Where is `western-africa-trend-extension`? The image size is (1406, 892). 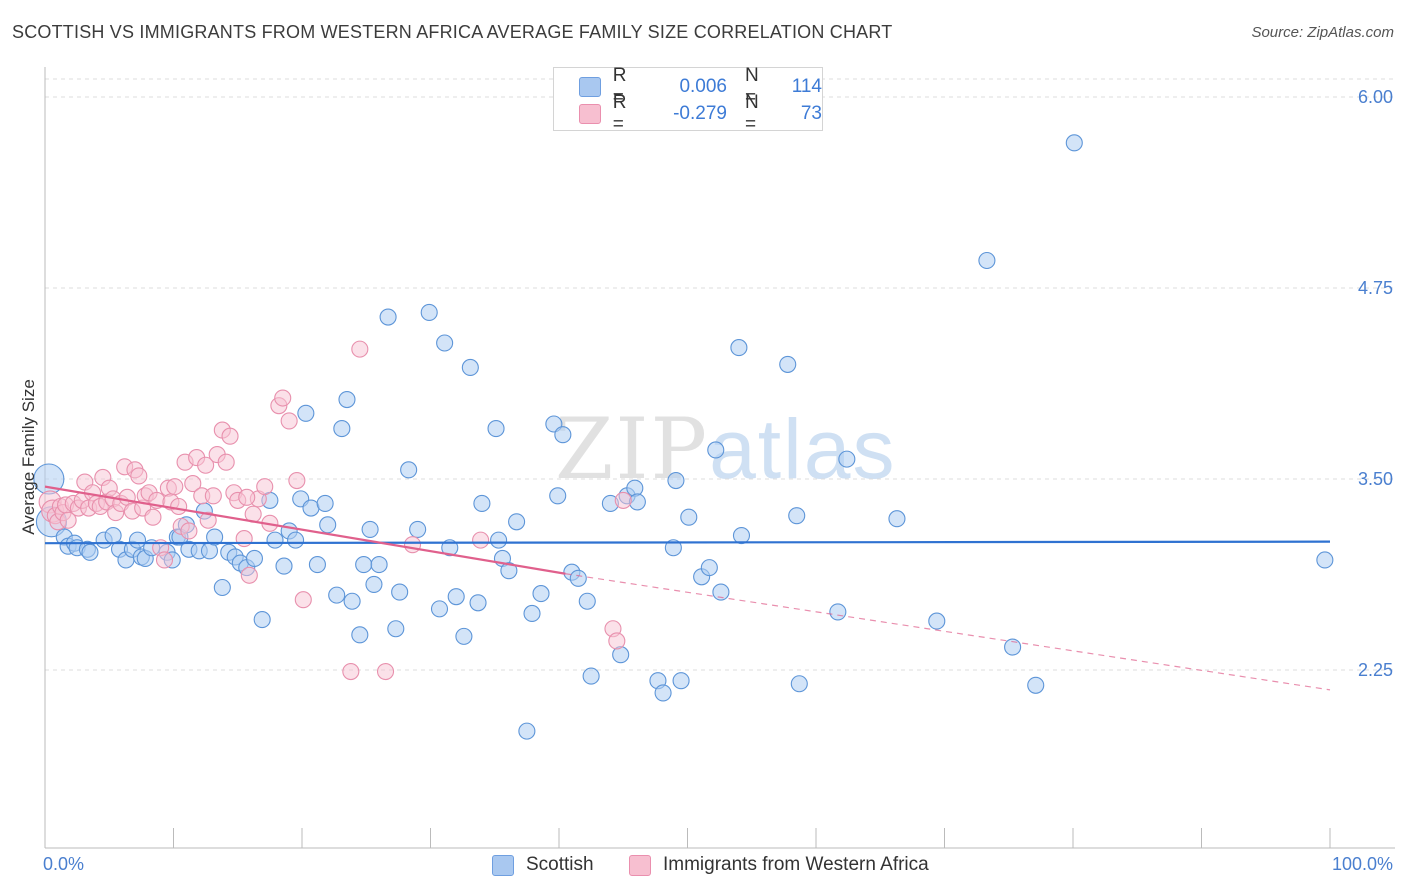
western-africa-trend-extension is located at coordinates (948, 632).